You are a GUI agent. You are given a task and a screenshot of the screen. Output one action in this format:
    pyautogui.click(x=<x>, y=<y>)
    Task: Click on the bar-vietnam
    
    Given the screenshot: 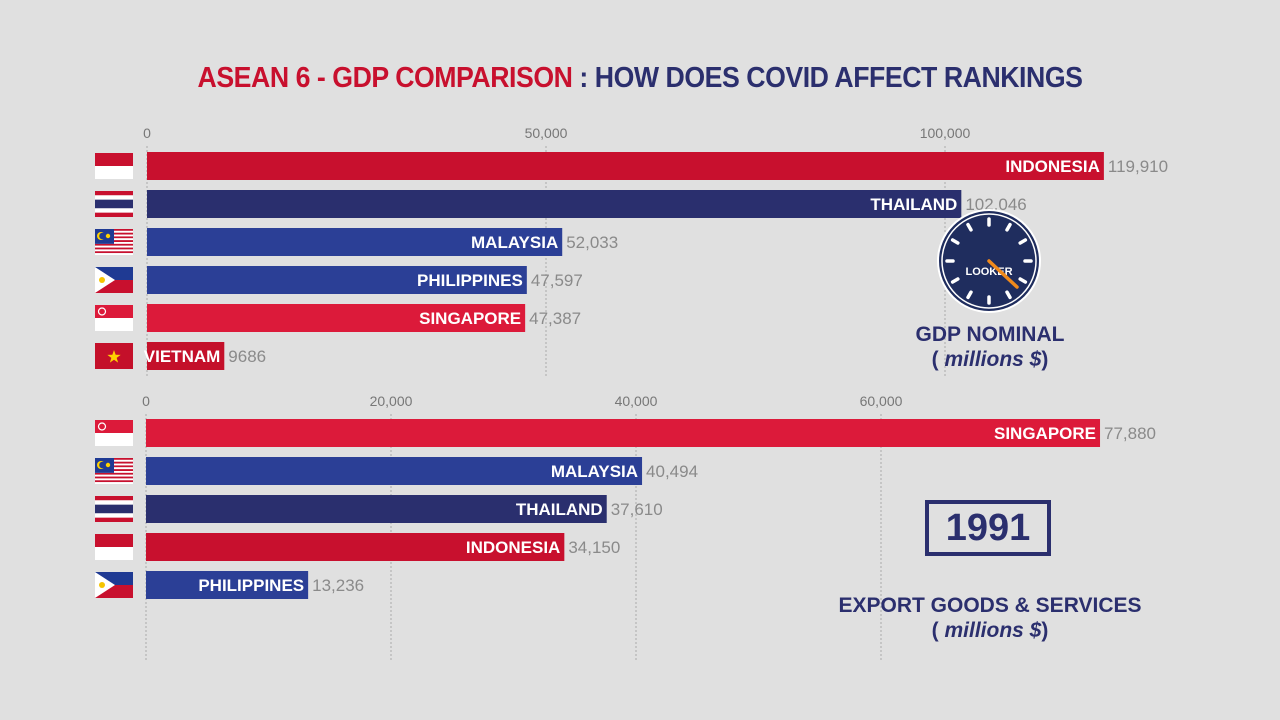 What is the action you would take?
    pyautogui.click(x=186, y=356)
    